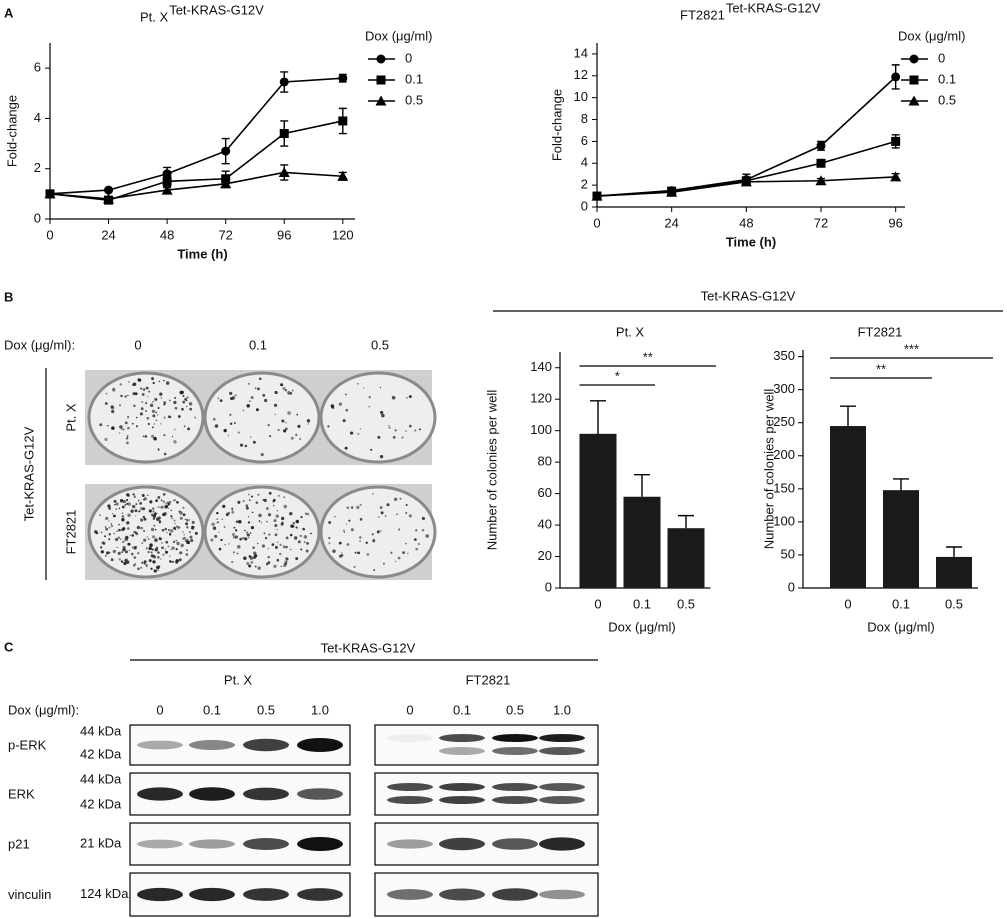 The width and height of the screenshot is (1007, 919). What do you see at coordinates (746, 222) in the screenshot?
I see `x-tick-label: 48` at bounding box center [746, 222].